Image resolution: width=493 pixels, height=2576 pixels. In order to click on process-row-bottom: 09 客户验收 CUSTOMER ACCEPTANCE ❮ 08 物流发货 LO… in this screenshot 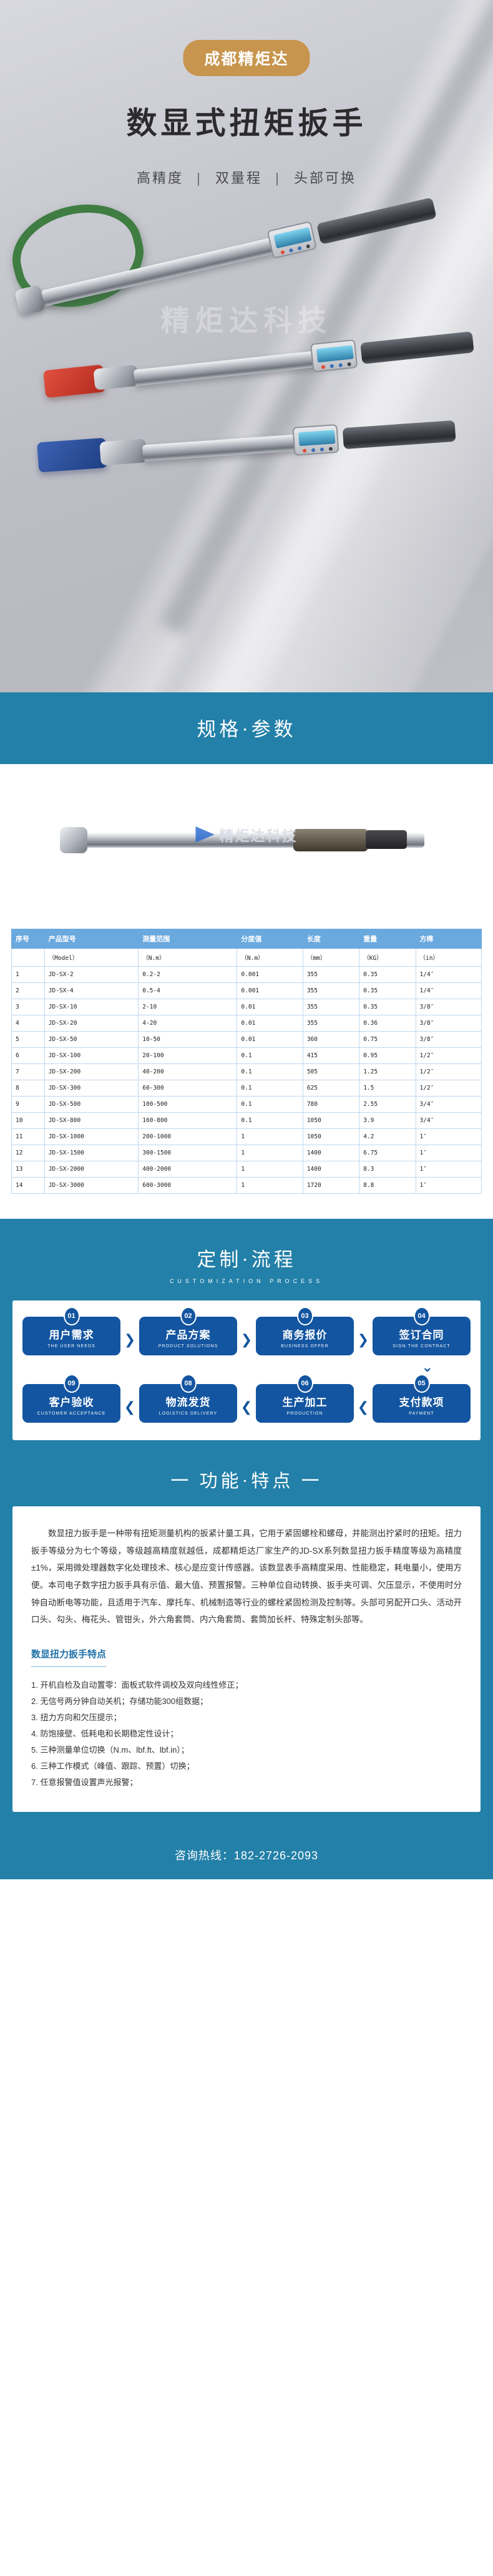, I will do `click(246, 1398)`.